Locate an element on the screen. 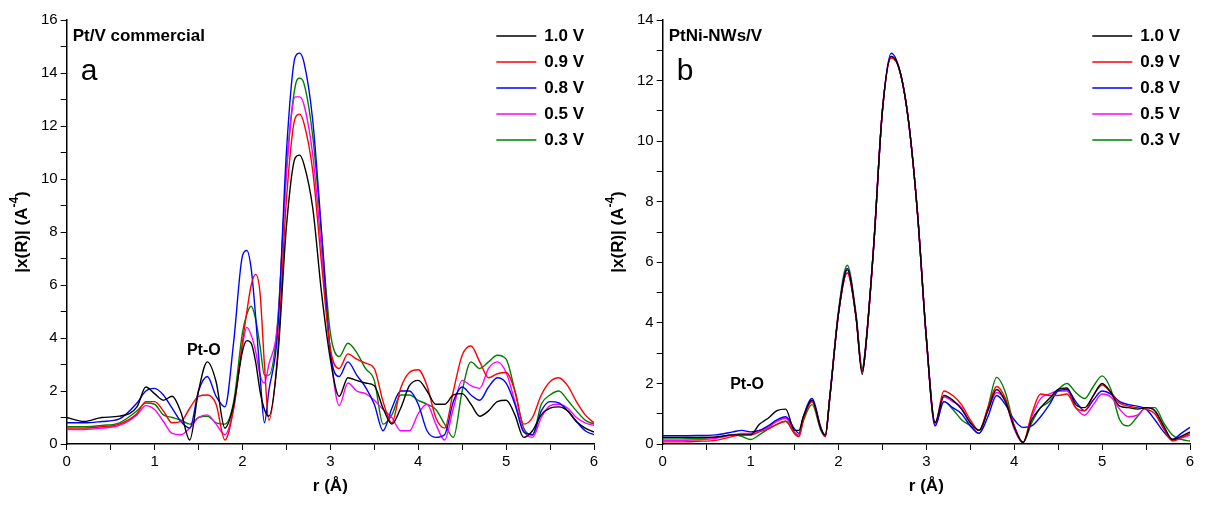 The image size is (1209, 510). annotation: b is located at coordinates (685, 70).